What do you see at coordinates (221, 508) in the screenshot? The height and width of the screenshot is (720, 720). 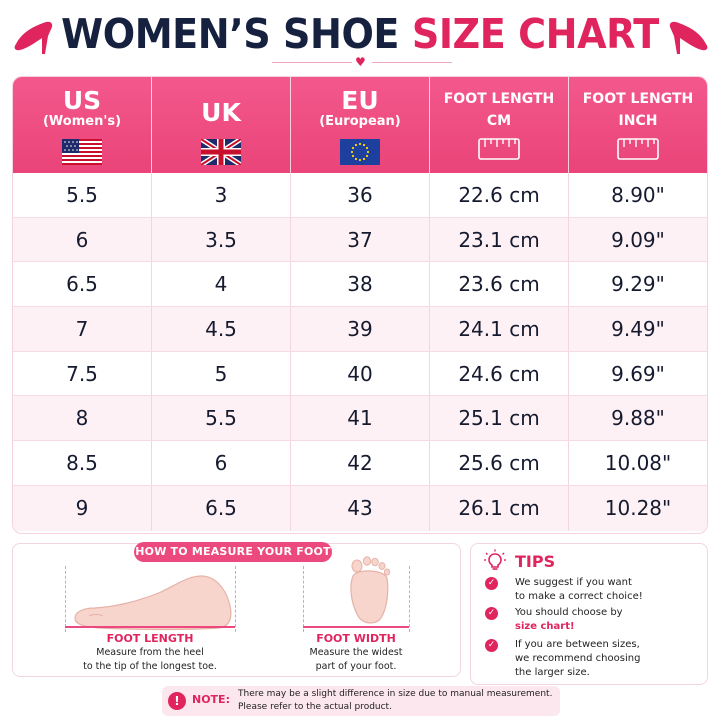 I see `cell-uk: 6.5` at bounding box center [221, 508].